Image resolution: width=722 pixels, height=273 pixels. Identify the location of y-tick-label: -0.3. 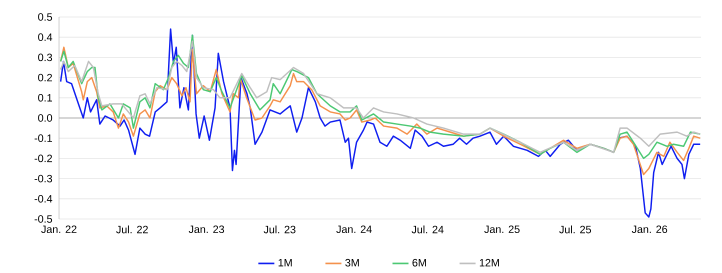
(43, 178).